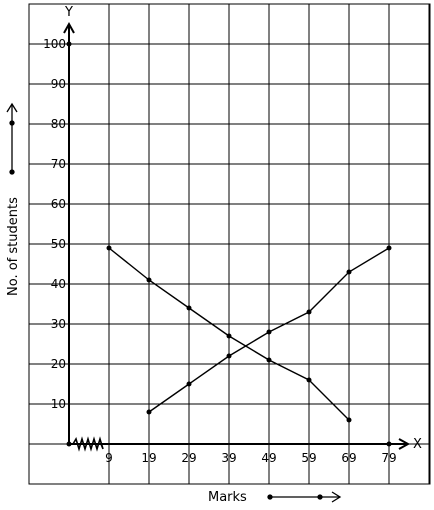 This screenshot has width=434, height=510. What do you see at coordinates (58, 204) in the screenshot?
I see `y-tick-label: 60` at bounding box center [58, 204].